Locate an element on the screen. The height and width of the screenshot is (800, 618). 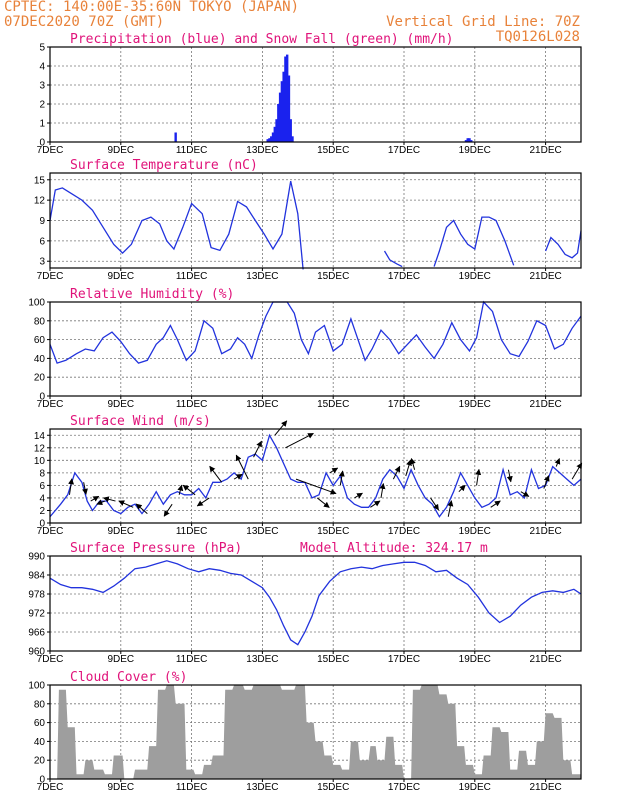
panel-annotation: Model Altitude: 324.17 m is located at coordinates (394, 548).